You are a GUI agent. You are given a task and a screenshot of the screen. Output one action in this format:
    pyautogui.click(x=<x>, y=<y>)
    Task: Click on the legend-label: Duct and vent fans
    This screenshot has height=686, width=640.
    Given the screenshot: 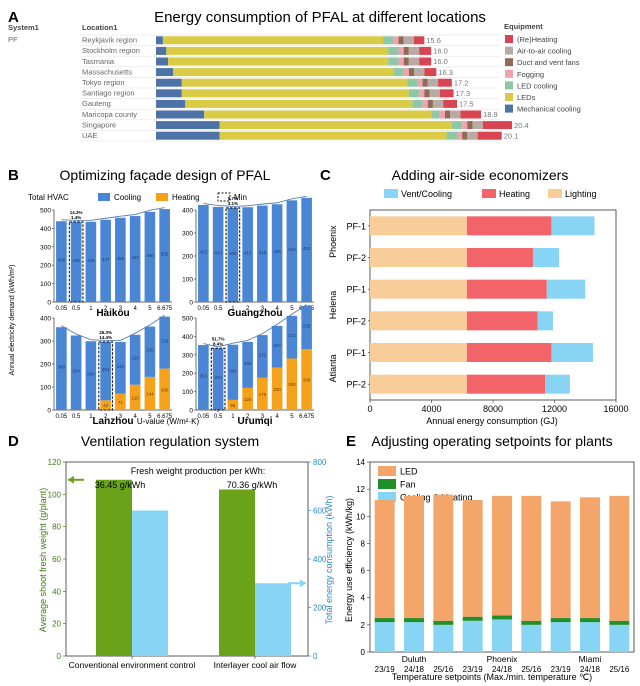 What is the action you would take?
    pyautogui.click(x=548, y=62)
    